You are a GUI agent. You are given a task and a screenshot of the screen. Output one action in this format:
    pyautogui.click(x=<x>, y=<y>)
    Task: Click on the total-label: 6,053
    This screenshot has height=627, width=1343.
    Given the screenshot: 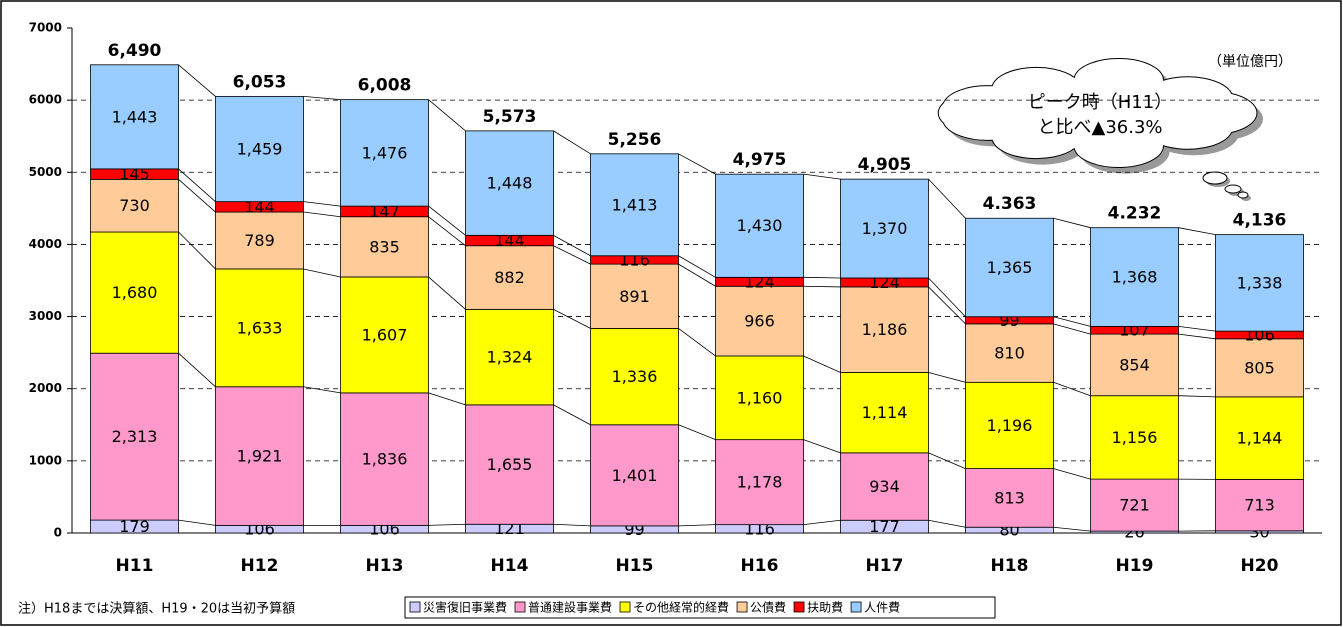 What is the action you would take?
    pyautogui.click(x=260, y=82)
    